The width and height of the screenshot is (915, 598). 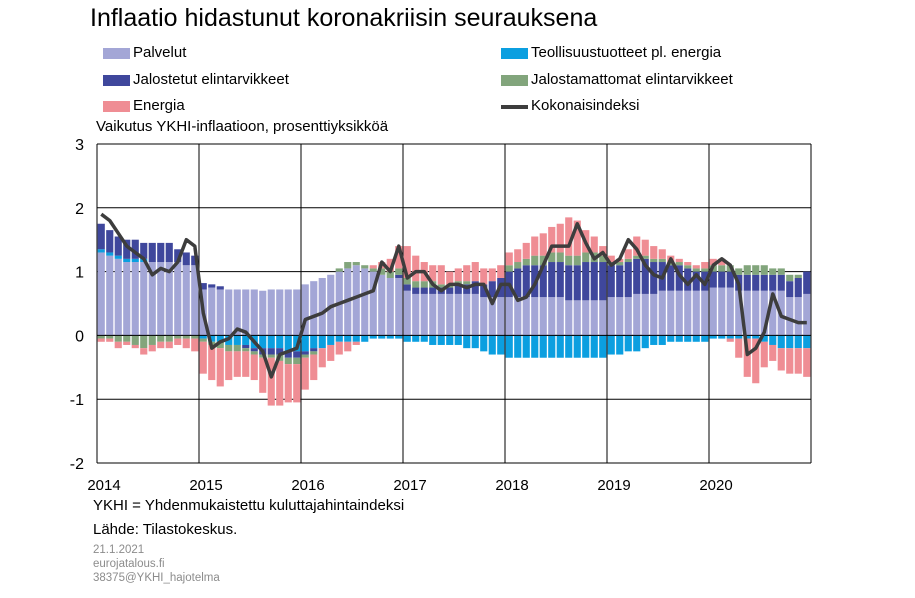 I want to click on legend-swatch-energia, so click(x=116, y=106).